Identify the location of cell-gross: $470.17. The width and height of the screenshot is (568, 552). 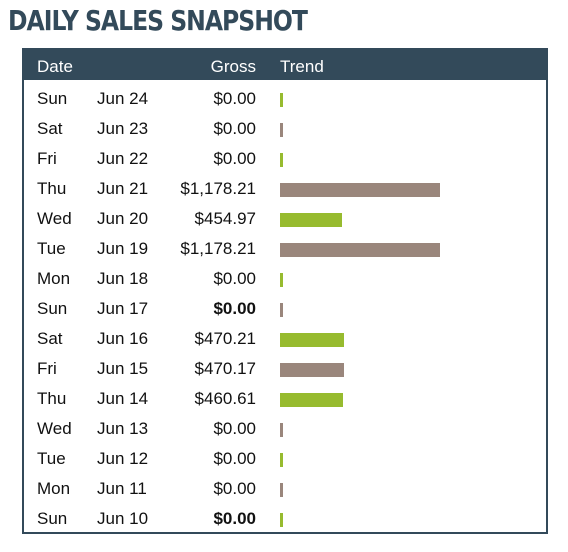
(225, 368).